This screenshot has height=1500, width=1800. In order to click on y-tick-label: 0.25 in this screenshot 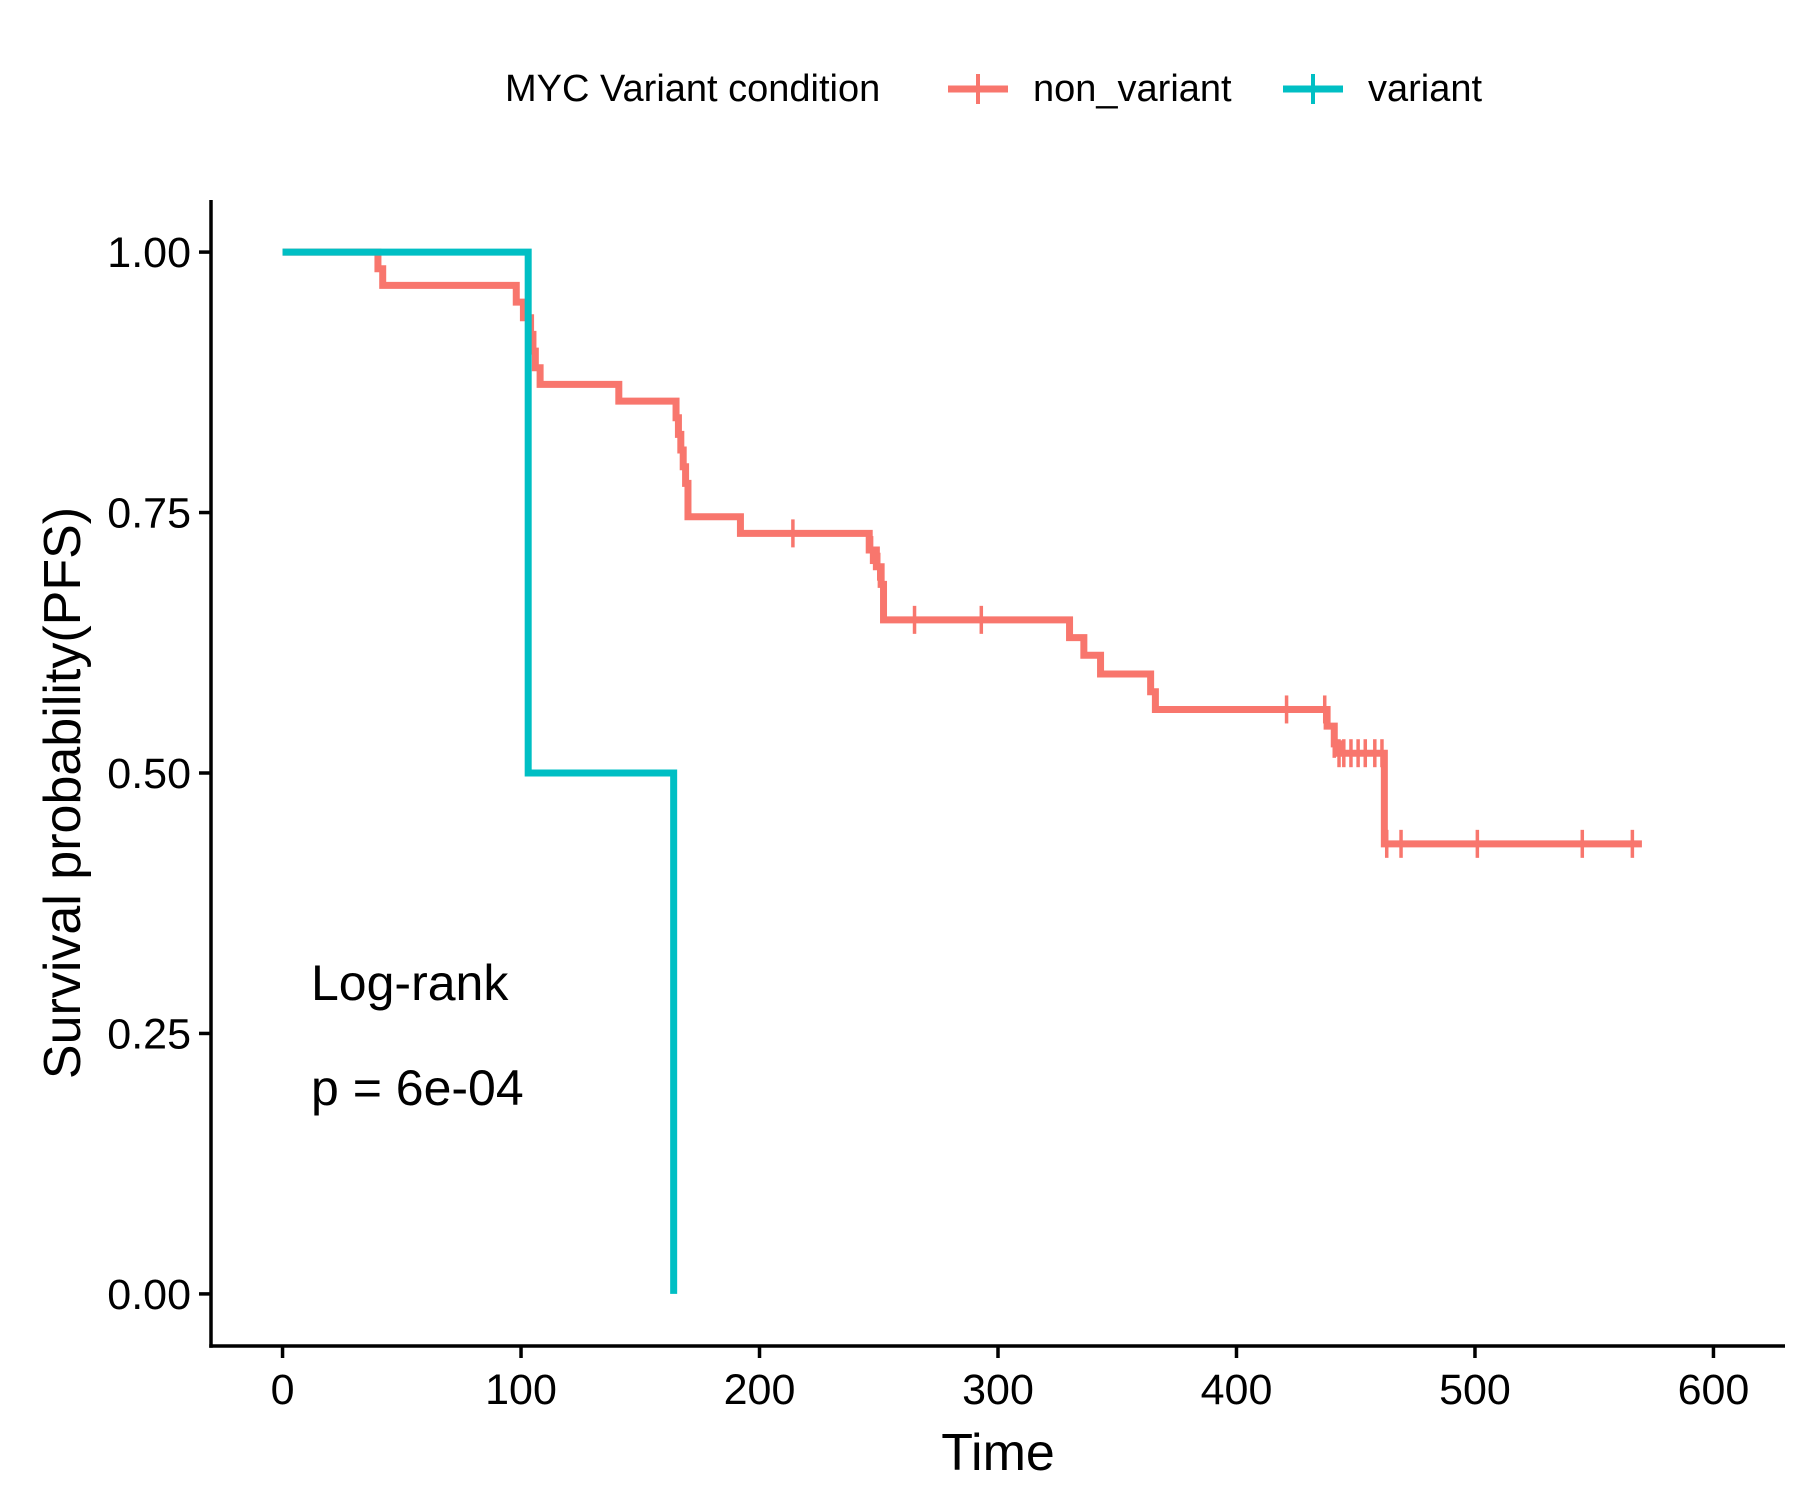, I will do `click(149, 1034)`.